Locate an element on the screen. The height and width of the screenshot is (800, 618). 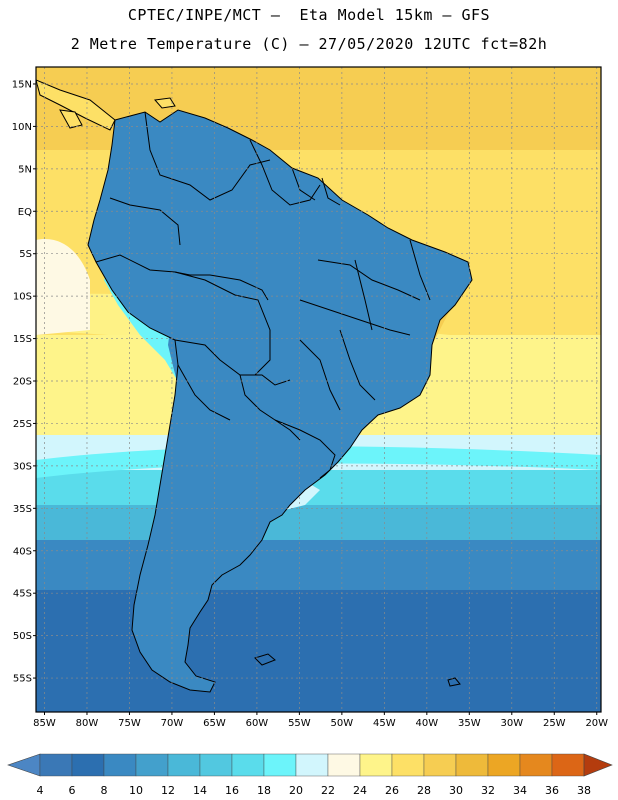
lon-label: 75W is located at coordinates (129, 723).